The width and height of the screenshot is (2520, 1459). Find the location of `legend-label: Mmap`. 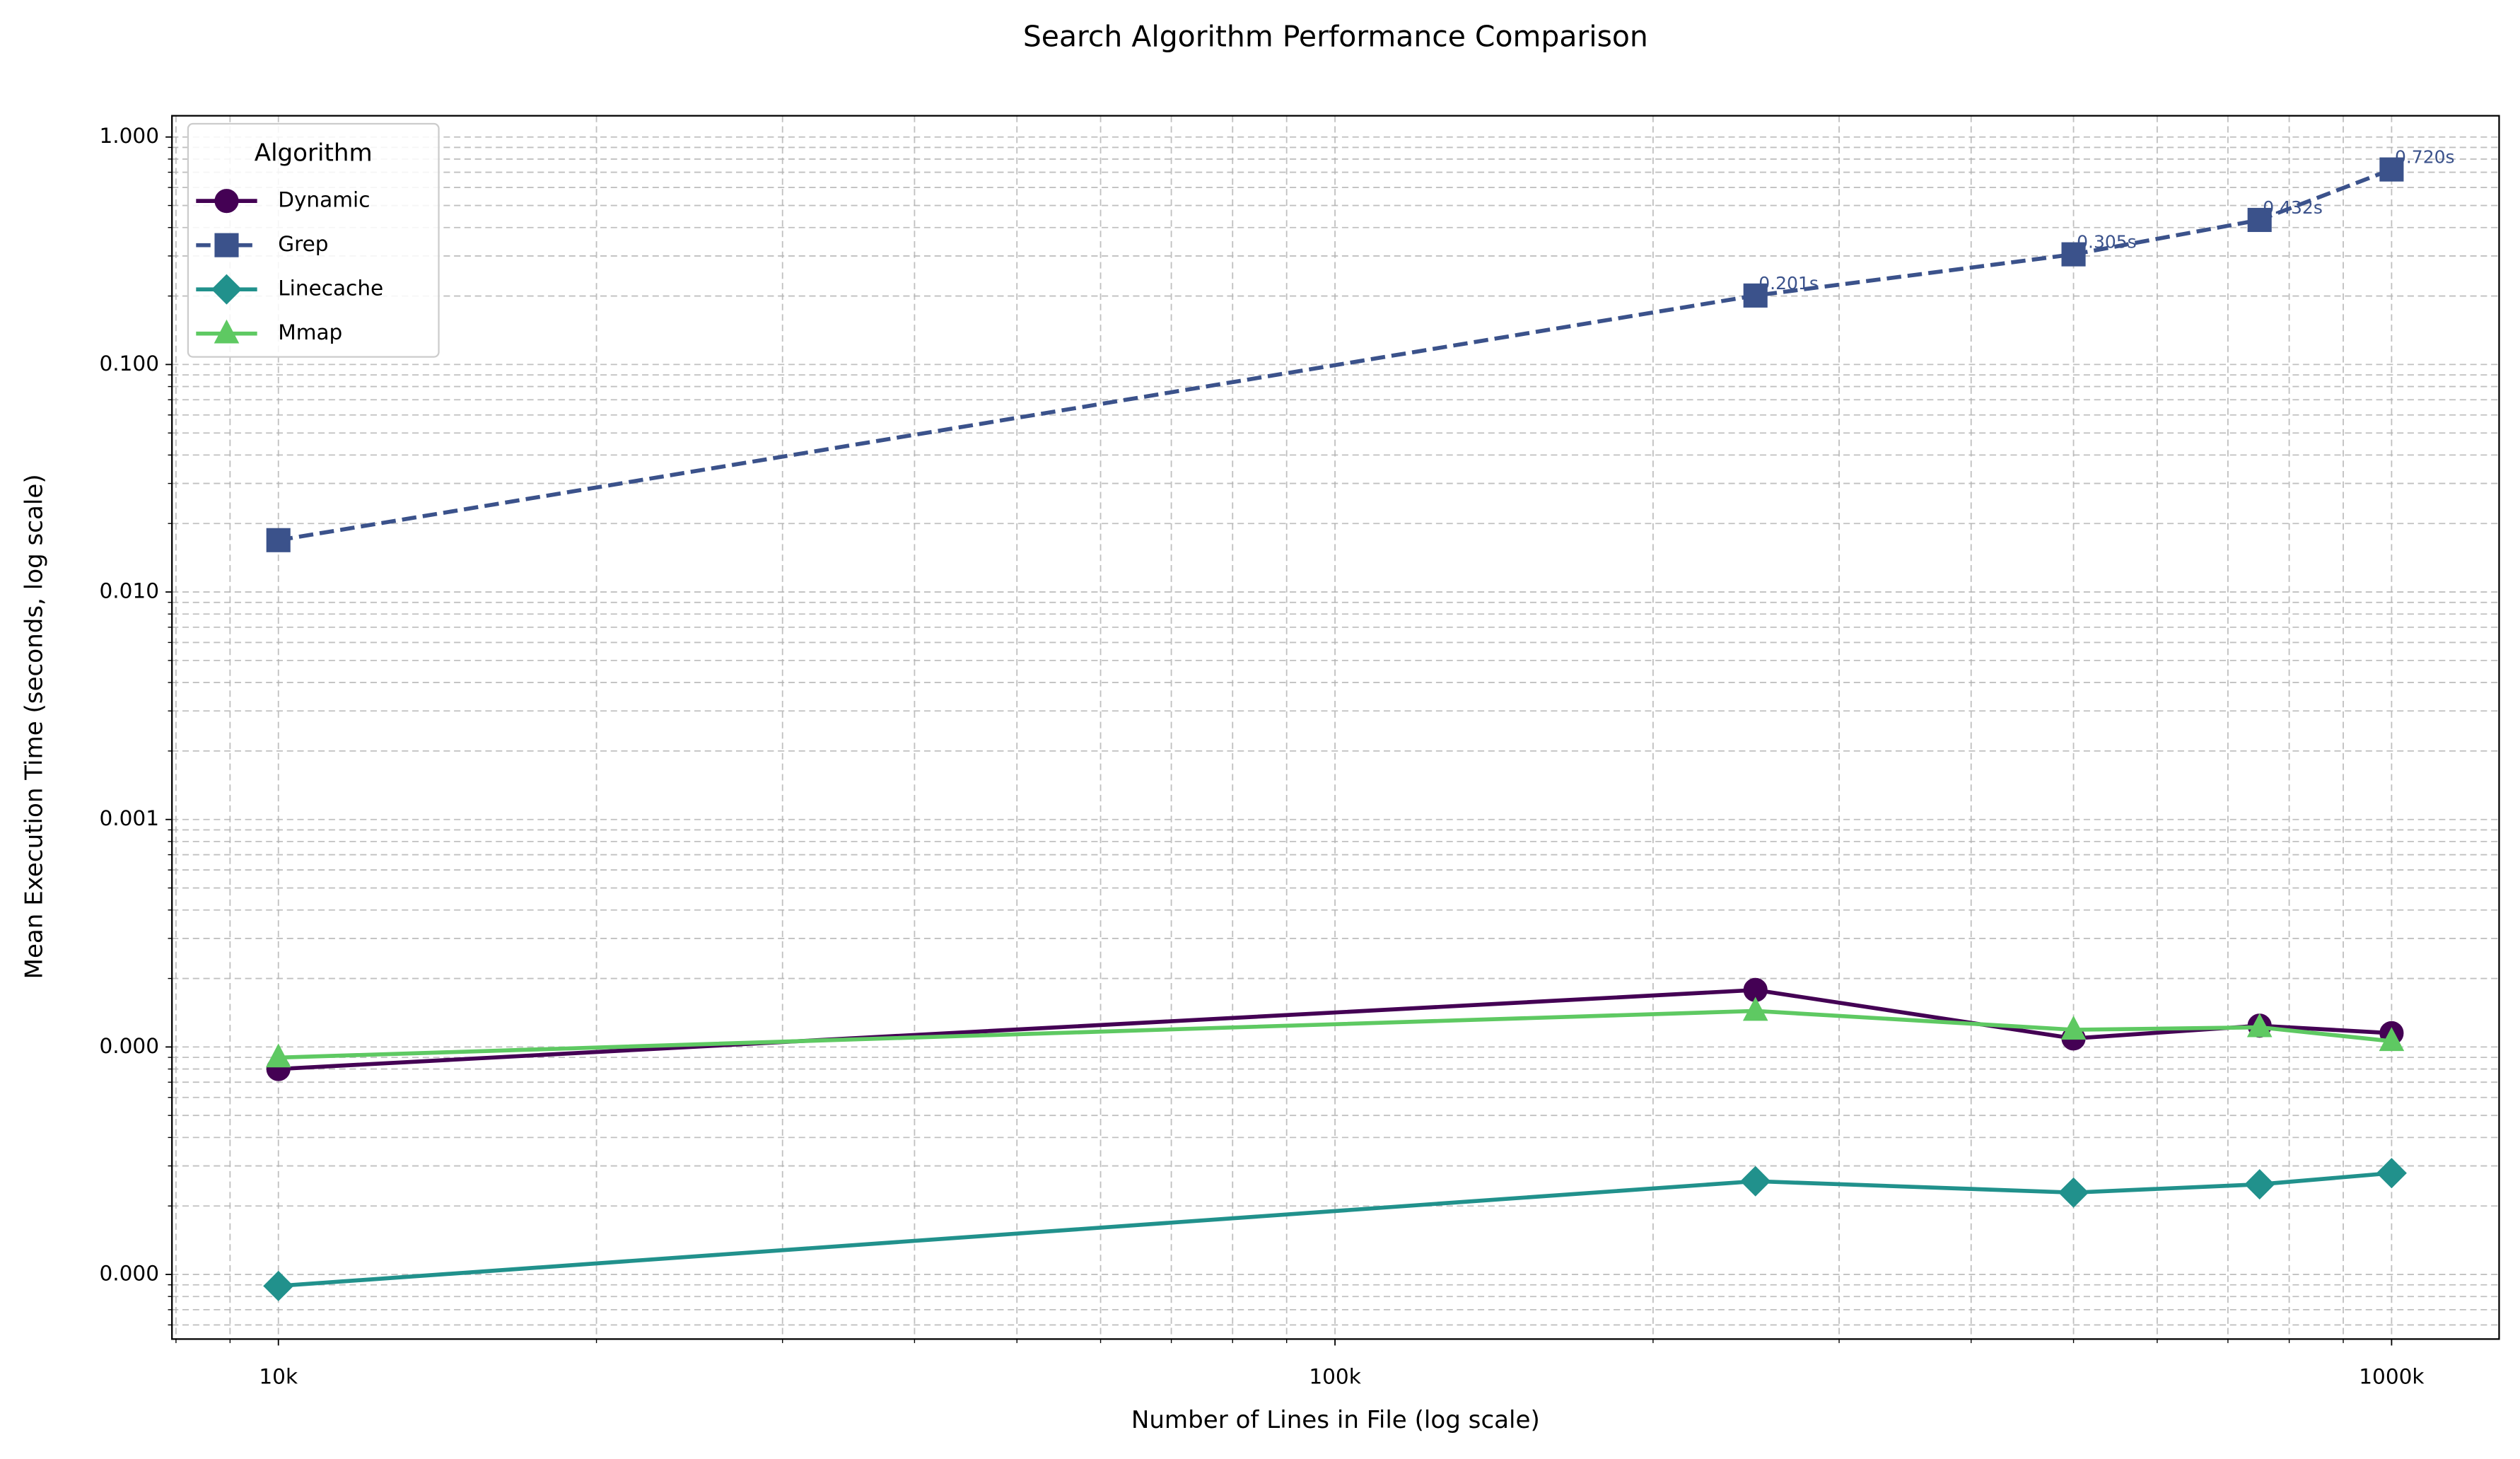

legend-label: Mmap is located at coordinates (310, 332).